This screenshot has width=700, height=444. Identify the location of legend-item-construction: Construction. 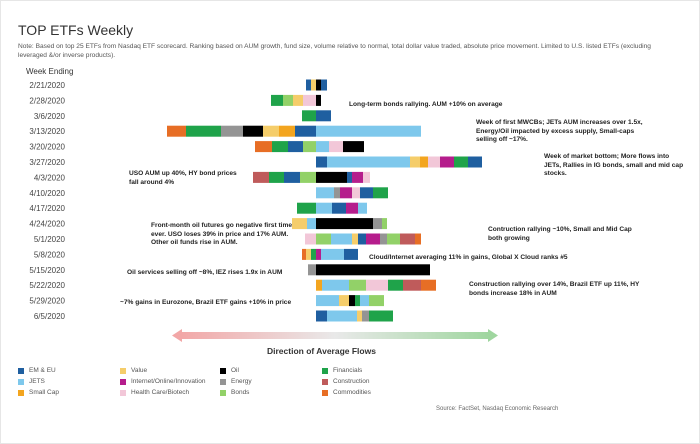
(346, 381).